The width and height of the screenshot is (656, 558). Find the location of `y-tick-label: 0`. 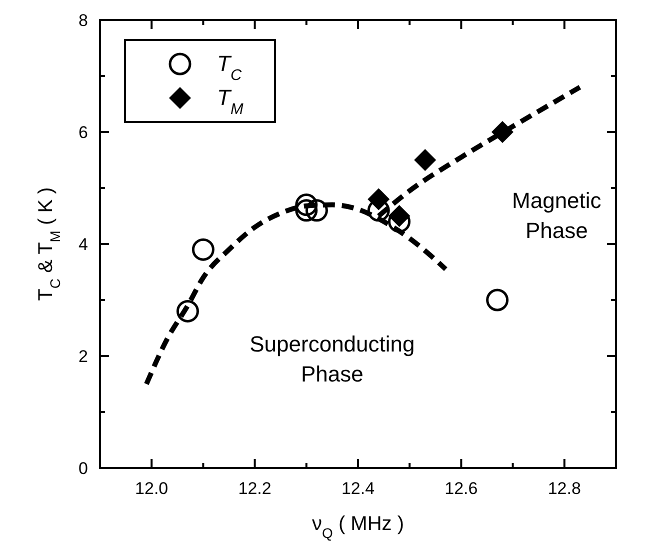

y-tick-label: 0 is located at coordinates (83, 468).